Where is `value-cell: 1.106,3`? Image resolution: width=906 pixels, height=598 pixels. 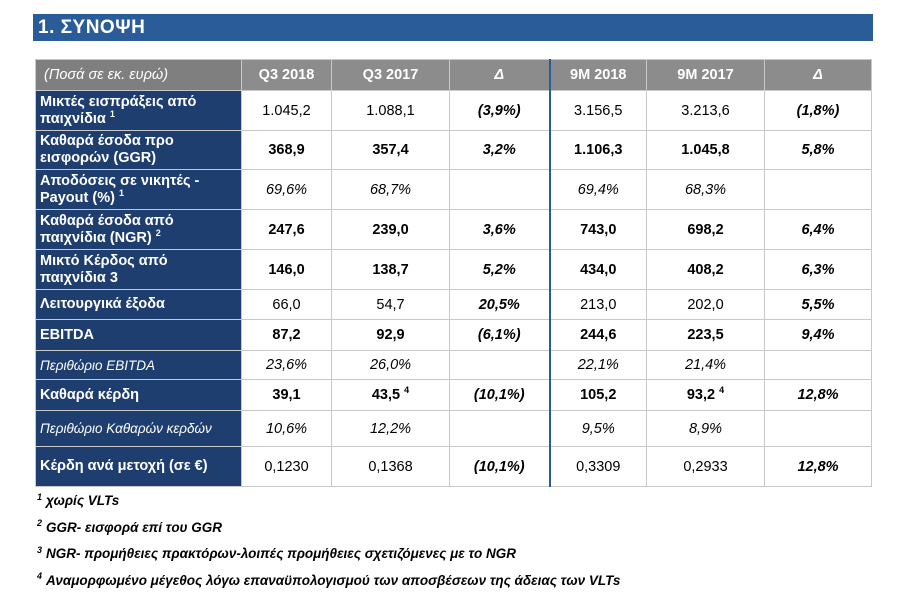 value-cell: 1.106,3 is located at coordinates (597, 150).